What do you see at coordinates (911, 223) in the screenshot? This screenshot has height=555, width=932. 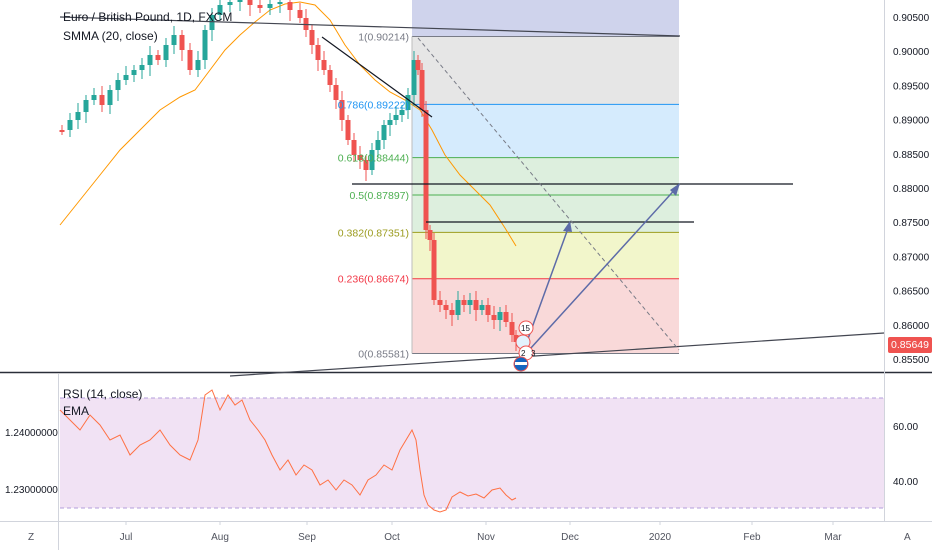 I see `price-tick-label: 0.87500` at bounding box center [911, 223].